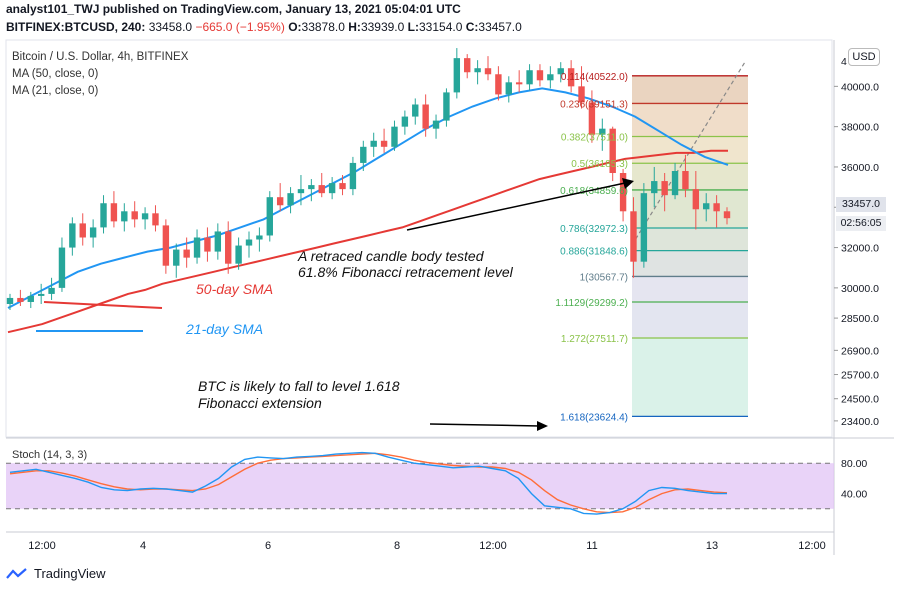 This screenshot has width=900, height=592. I want to click on stoch-legend: Stoch (14, 3, 3), so click(49, 455).